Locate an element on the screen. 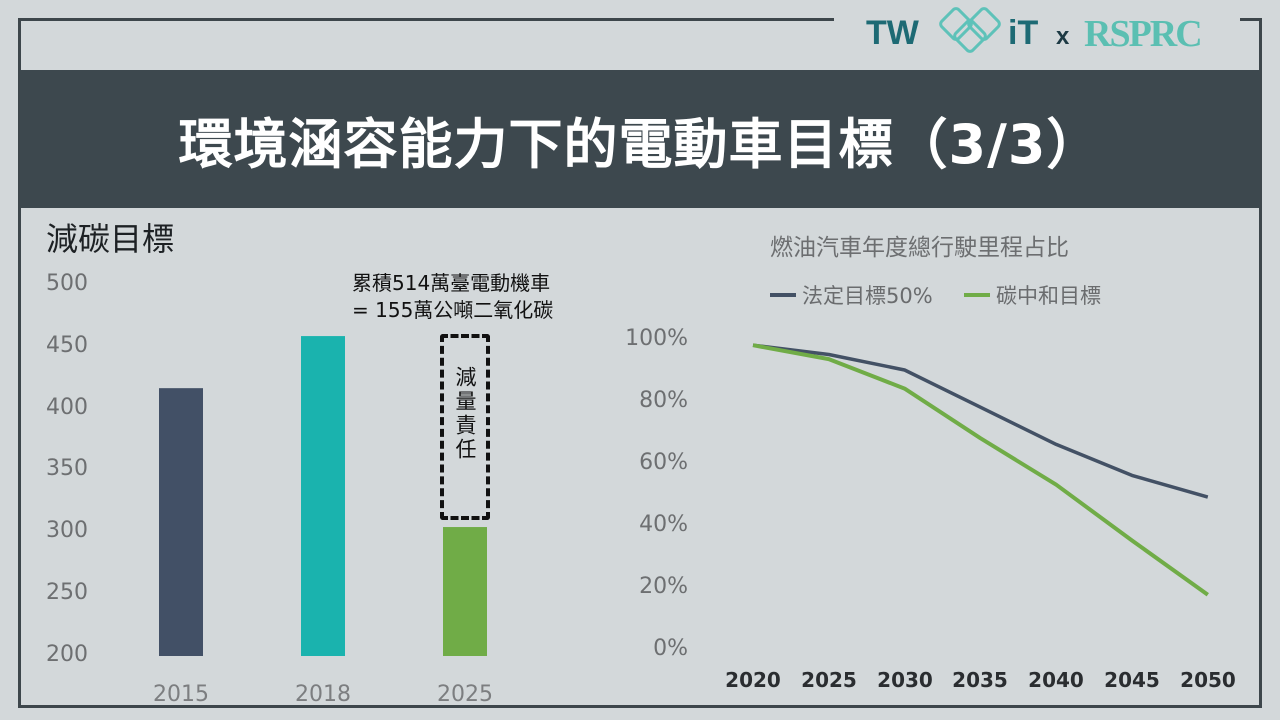 This screenshot has height=720, width=1280. logo-emblem-icon is located at coordinates (970, 30).